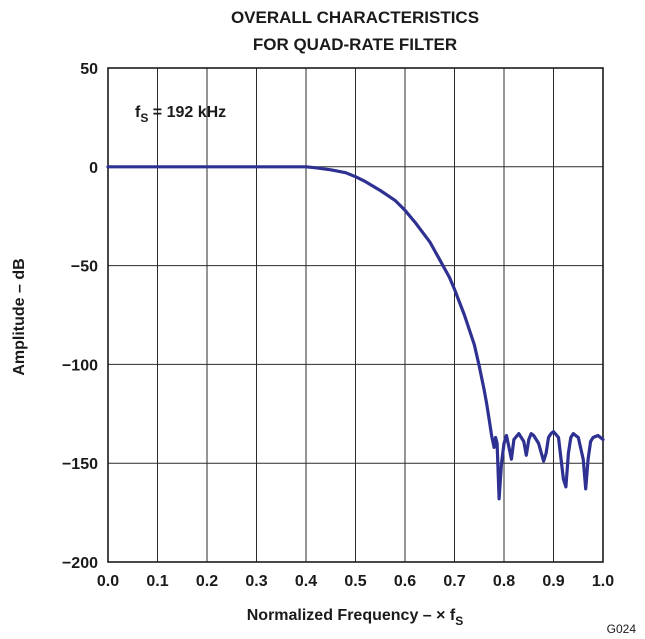 Image resolution: width=645 pixels, height=639 pixels. Describe the element at coordinates (84, 267) in the screenshot. I see `y-tick-label: −50` at that location.